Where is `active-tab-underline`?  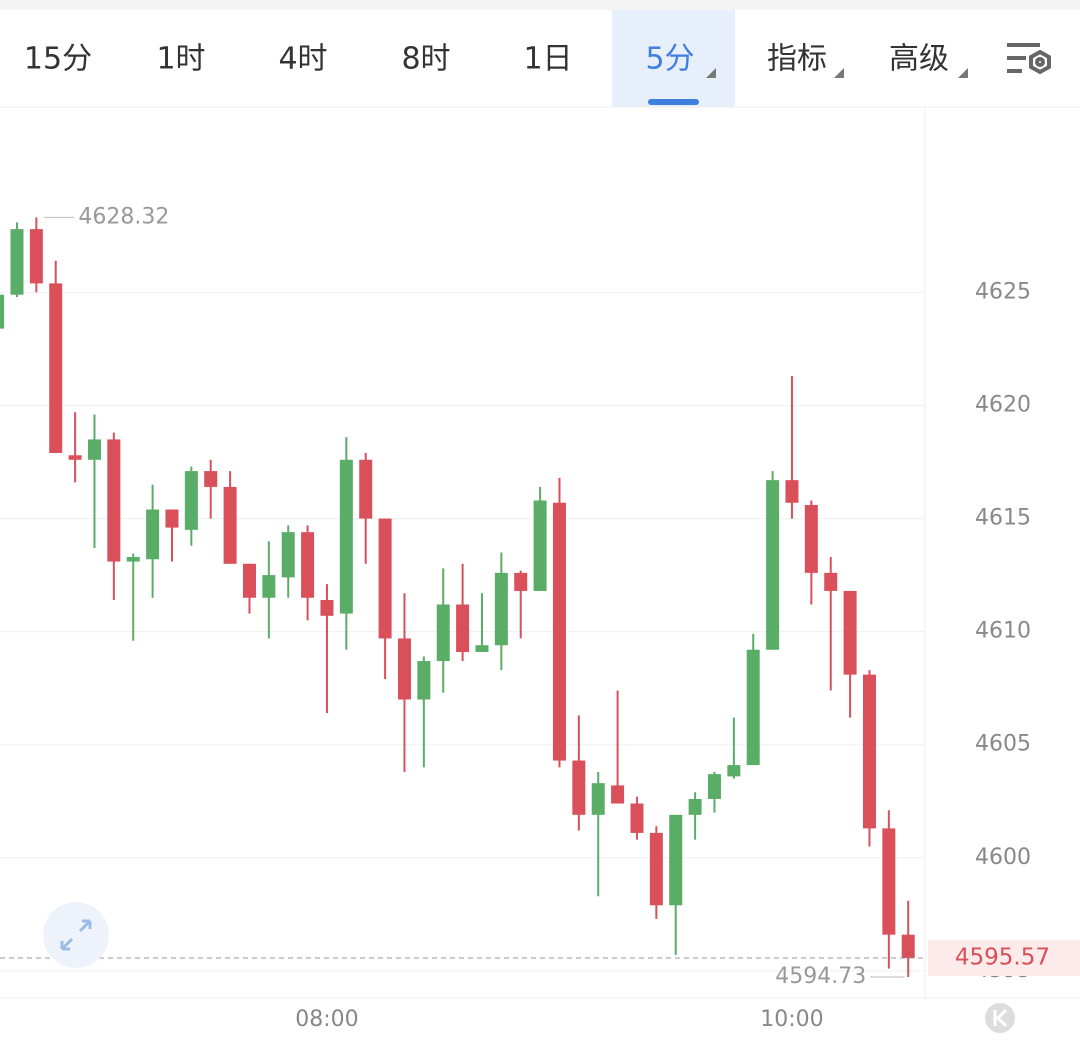
active-tab-underline is located at coordinates (673, 102).